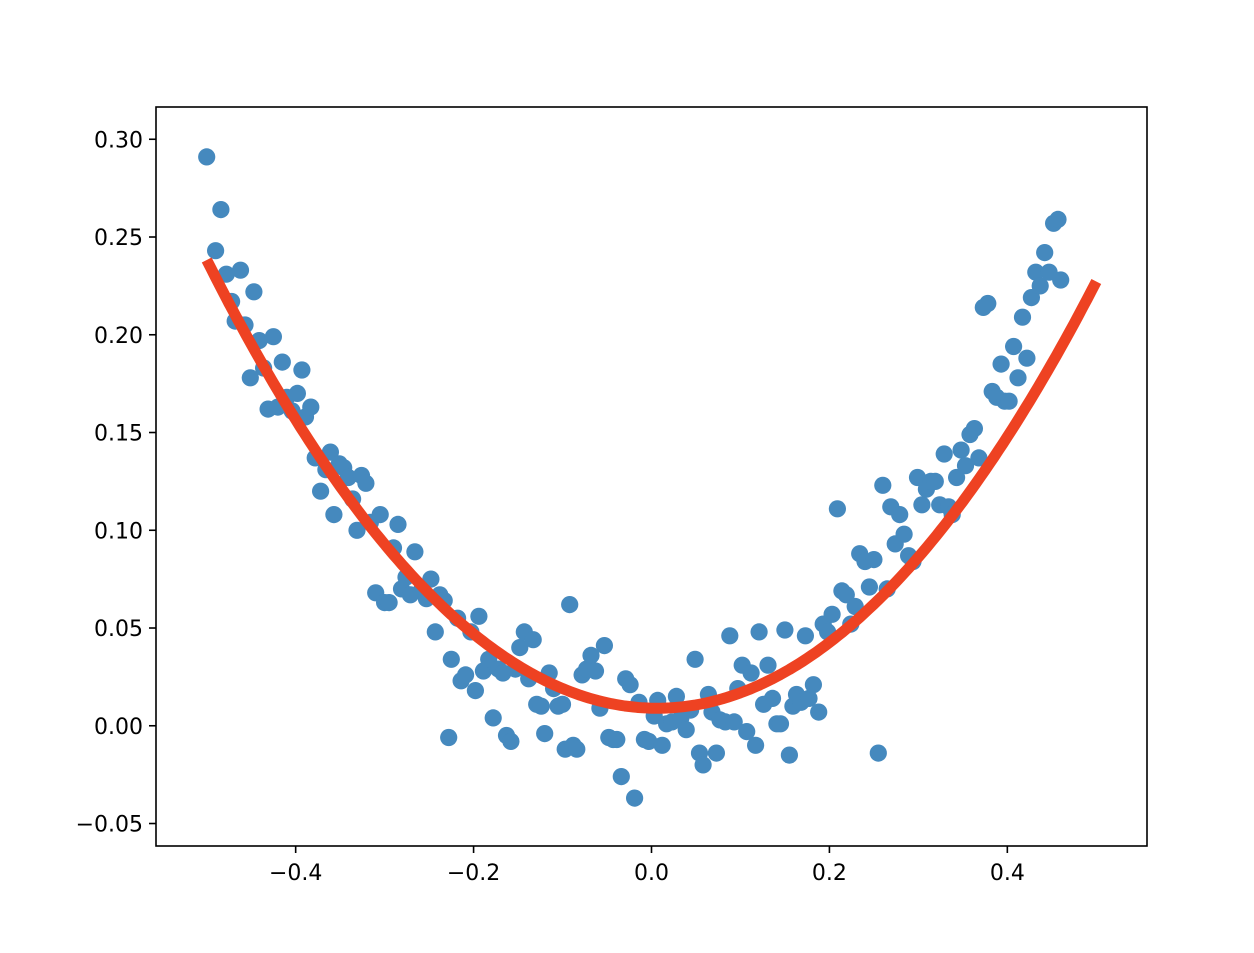 This screenshot has height=953, width=1254. Describe the element at coordinates (118, 434) in the screenshot. I see `y-tick-label: 0.15` at that location.